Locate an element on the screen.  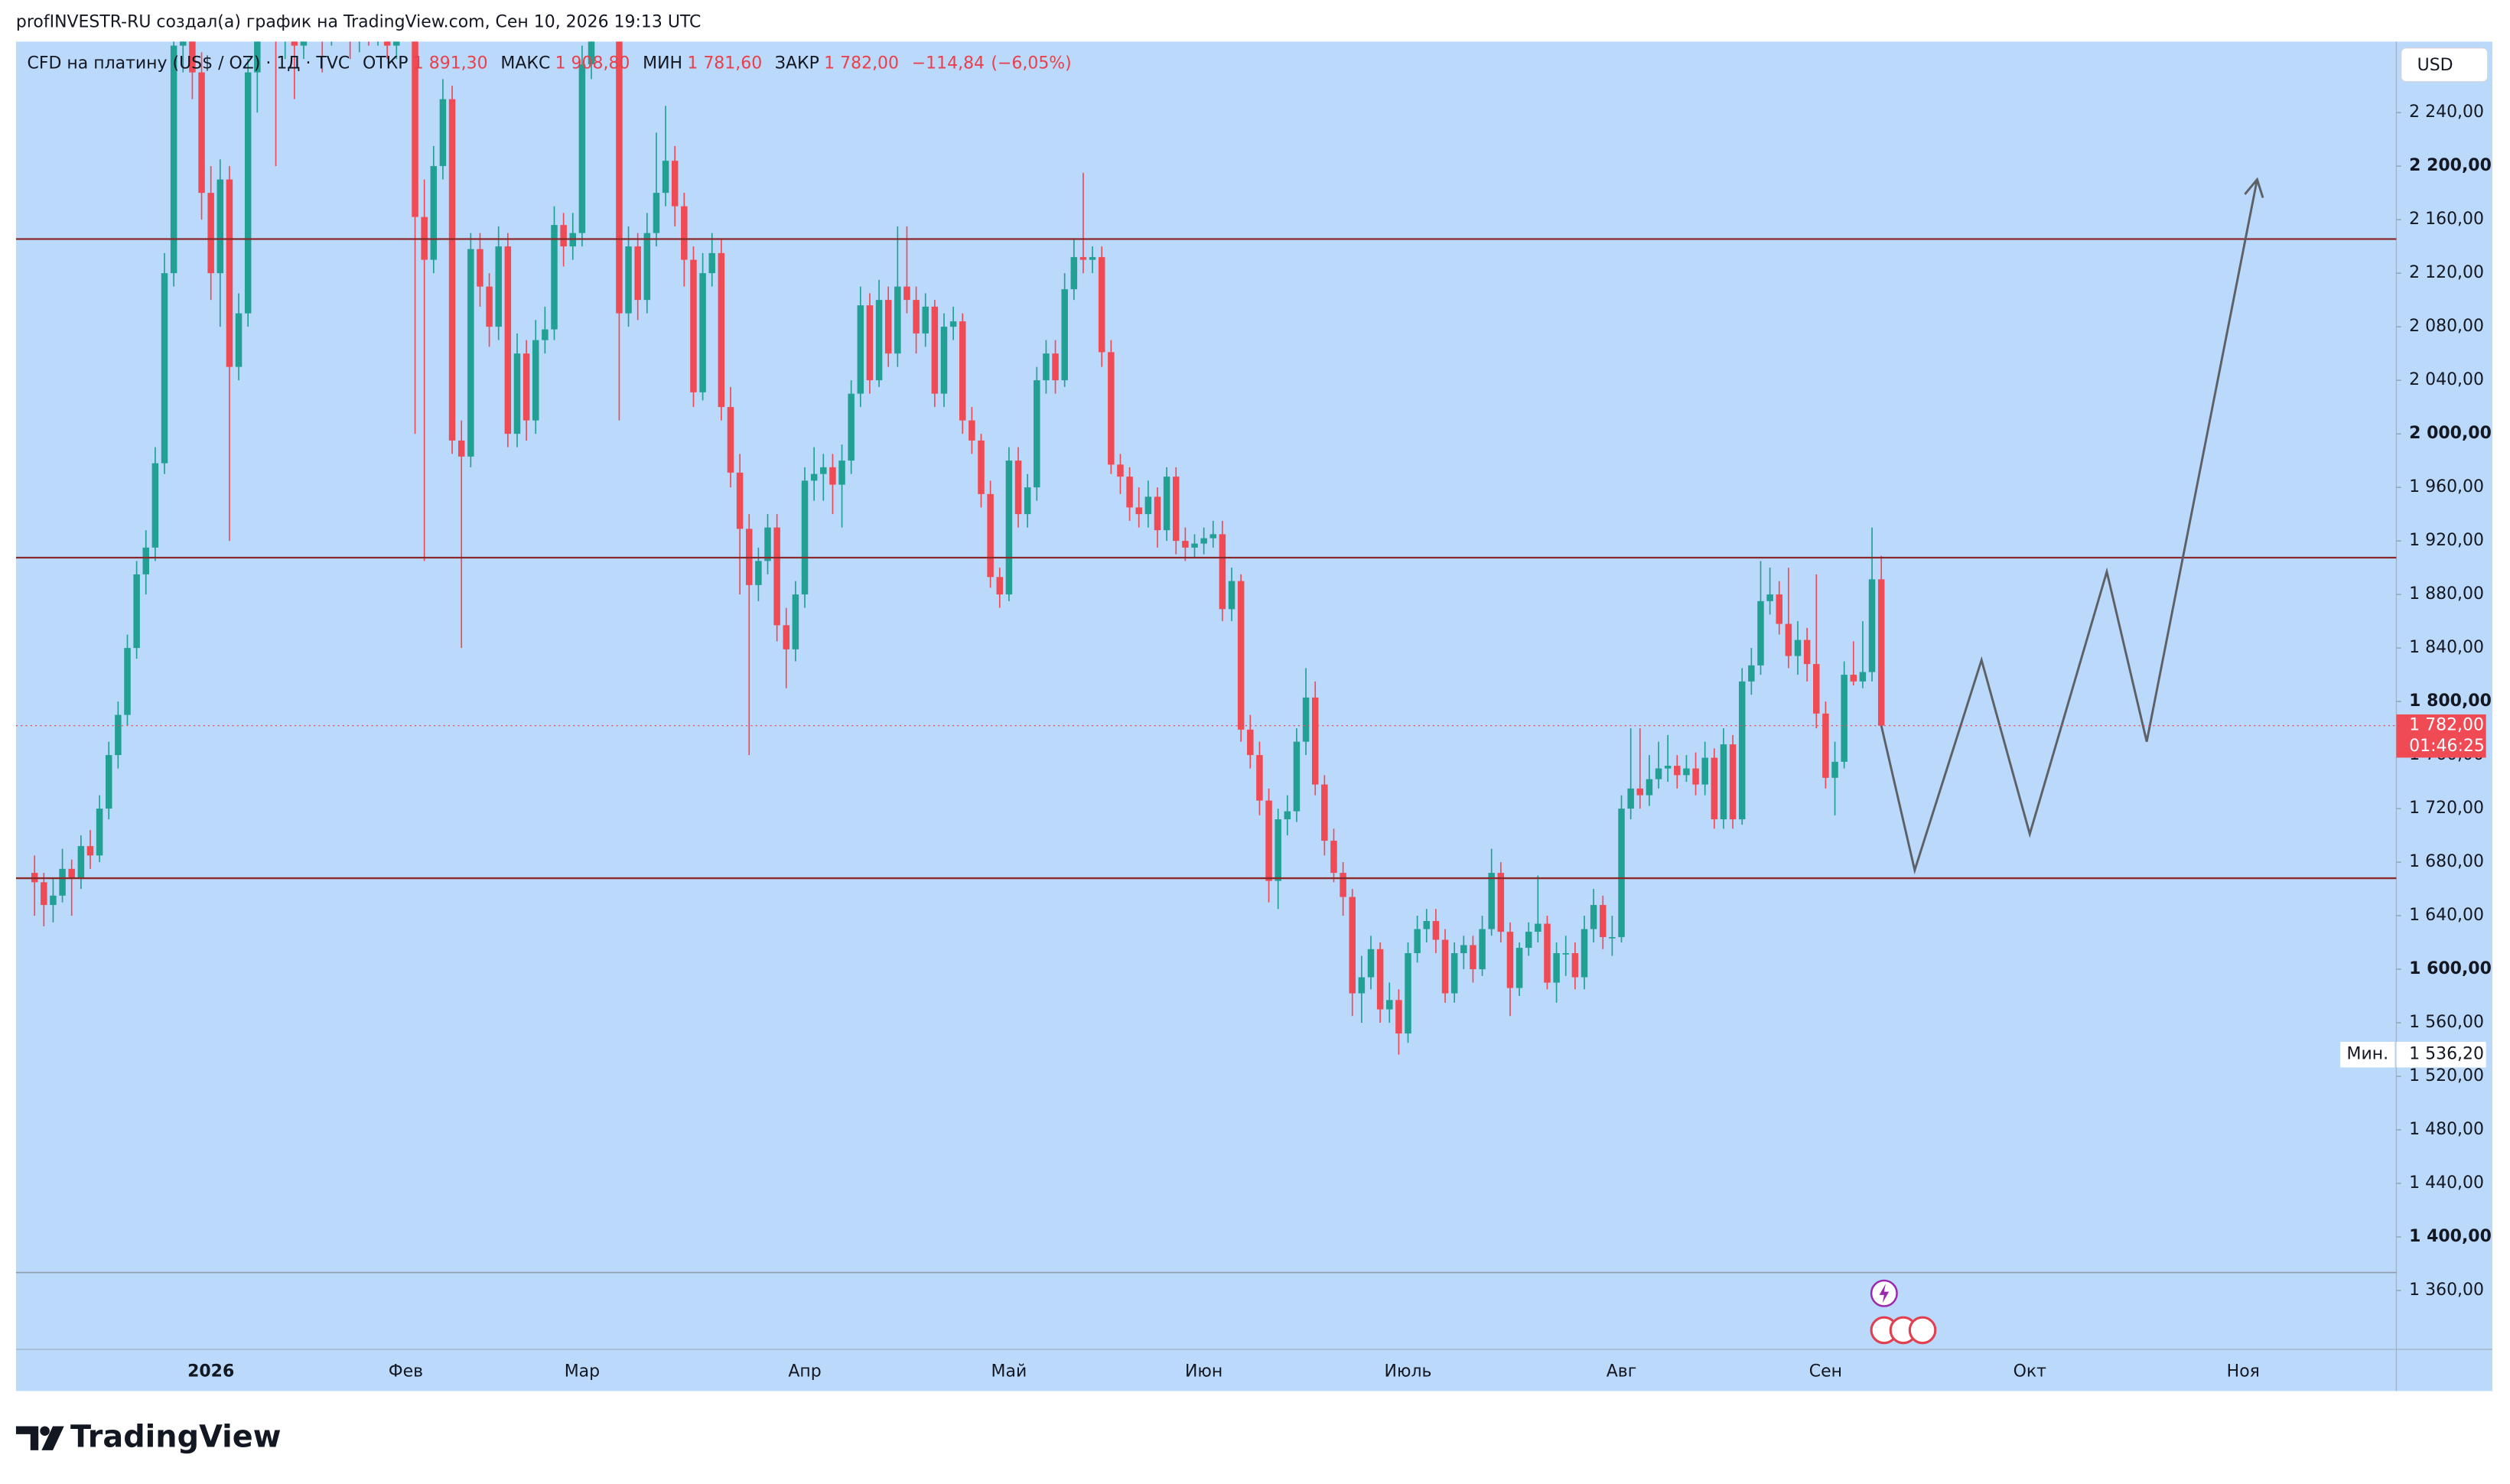
y-tick-label: 1 480,00 is located at coordinates (2446, 1129).